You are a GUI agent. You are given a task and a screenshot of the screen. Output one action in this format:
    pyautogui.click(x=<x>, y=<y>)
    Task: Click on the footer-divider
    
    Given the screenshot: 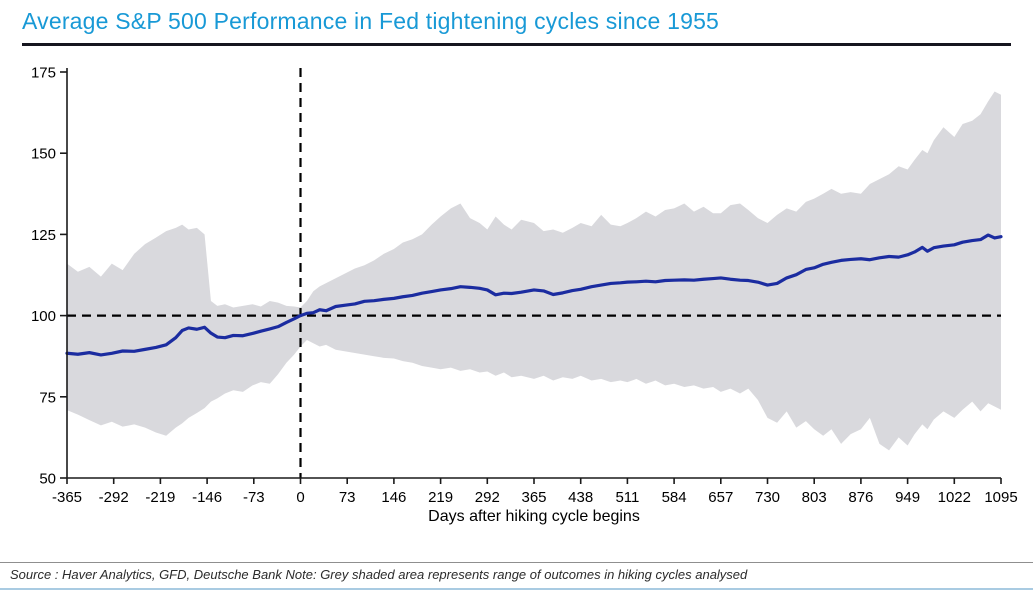 What is the action you would take?
    pyautogui.click(x=516, y=562)
    